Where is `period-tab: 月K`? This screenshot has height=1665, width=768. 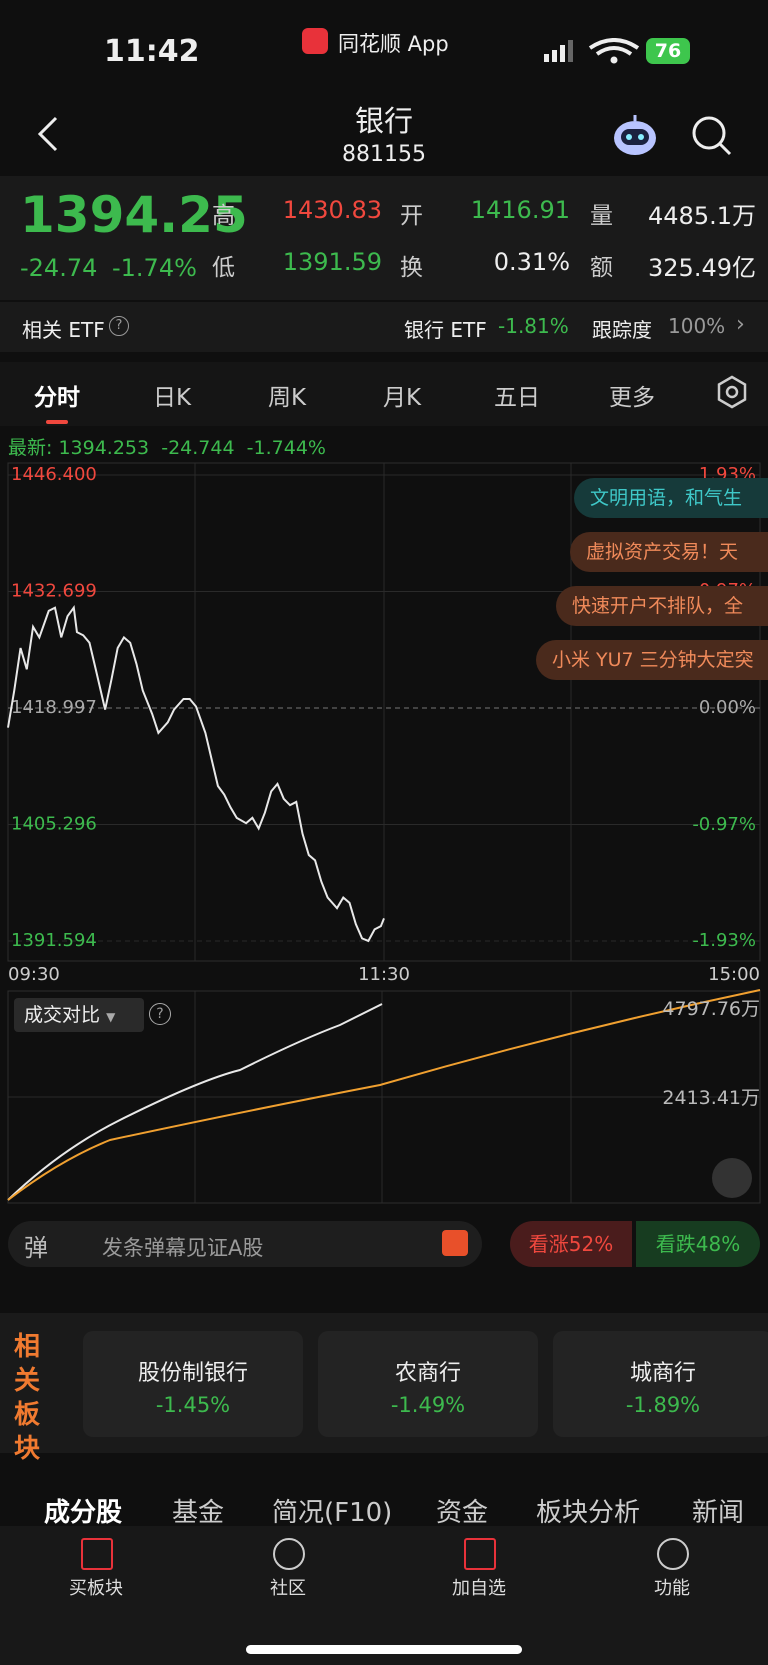 period-tab: 月K is located at coordinates (402, 398).